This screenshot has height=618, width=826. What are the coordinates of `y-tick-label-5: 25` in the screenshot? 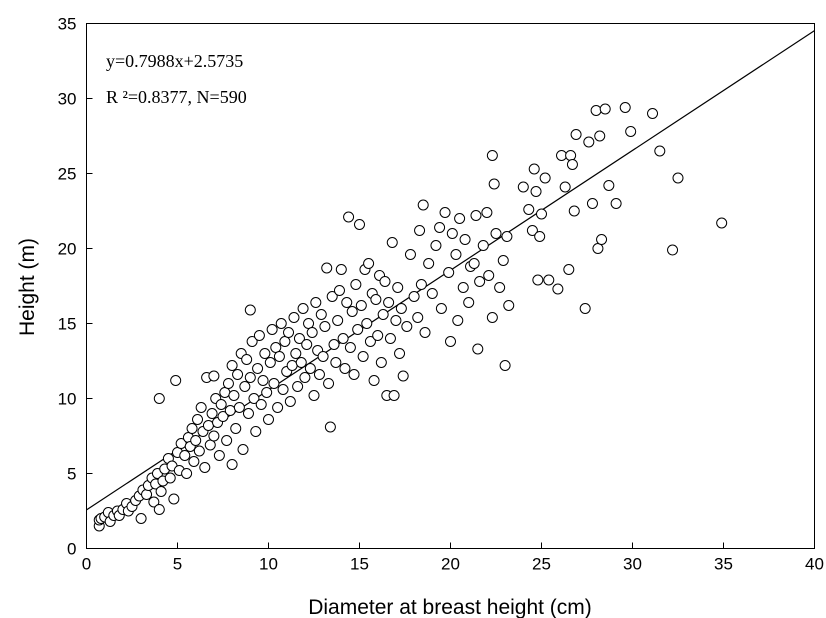 It's located at (67, 174).